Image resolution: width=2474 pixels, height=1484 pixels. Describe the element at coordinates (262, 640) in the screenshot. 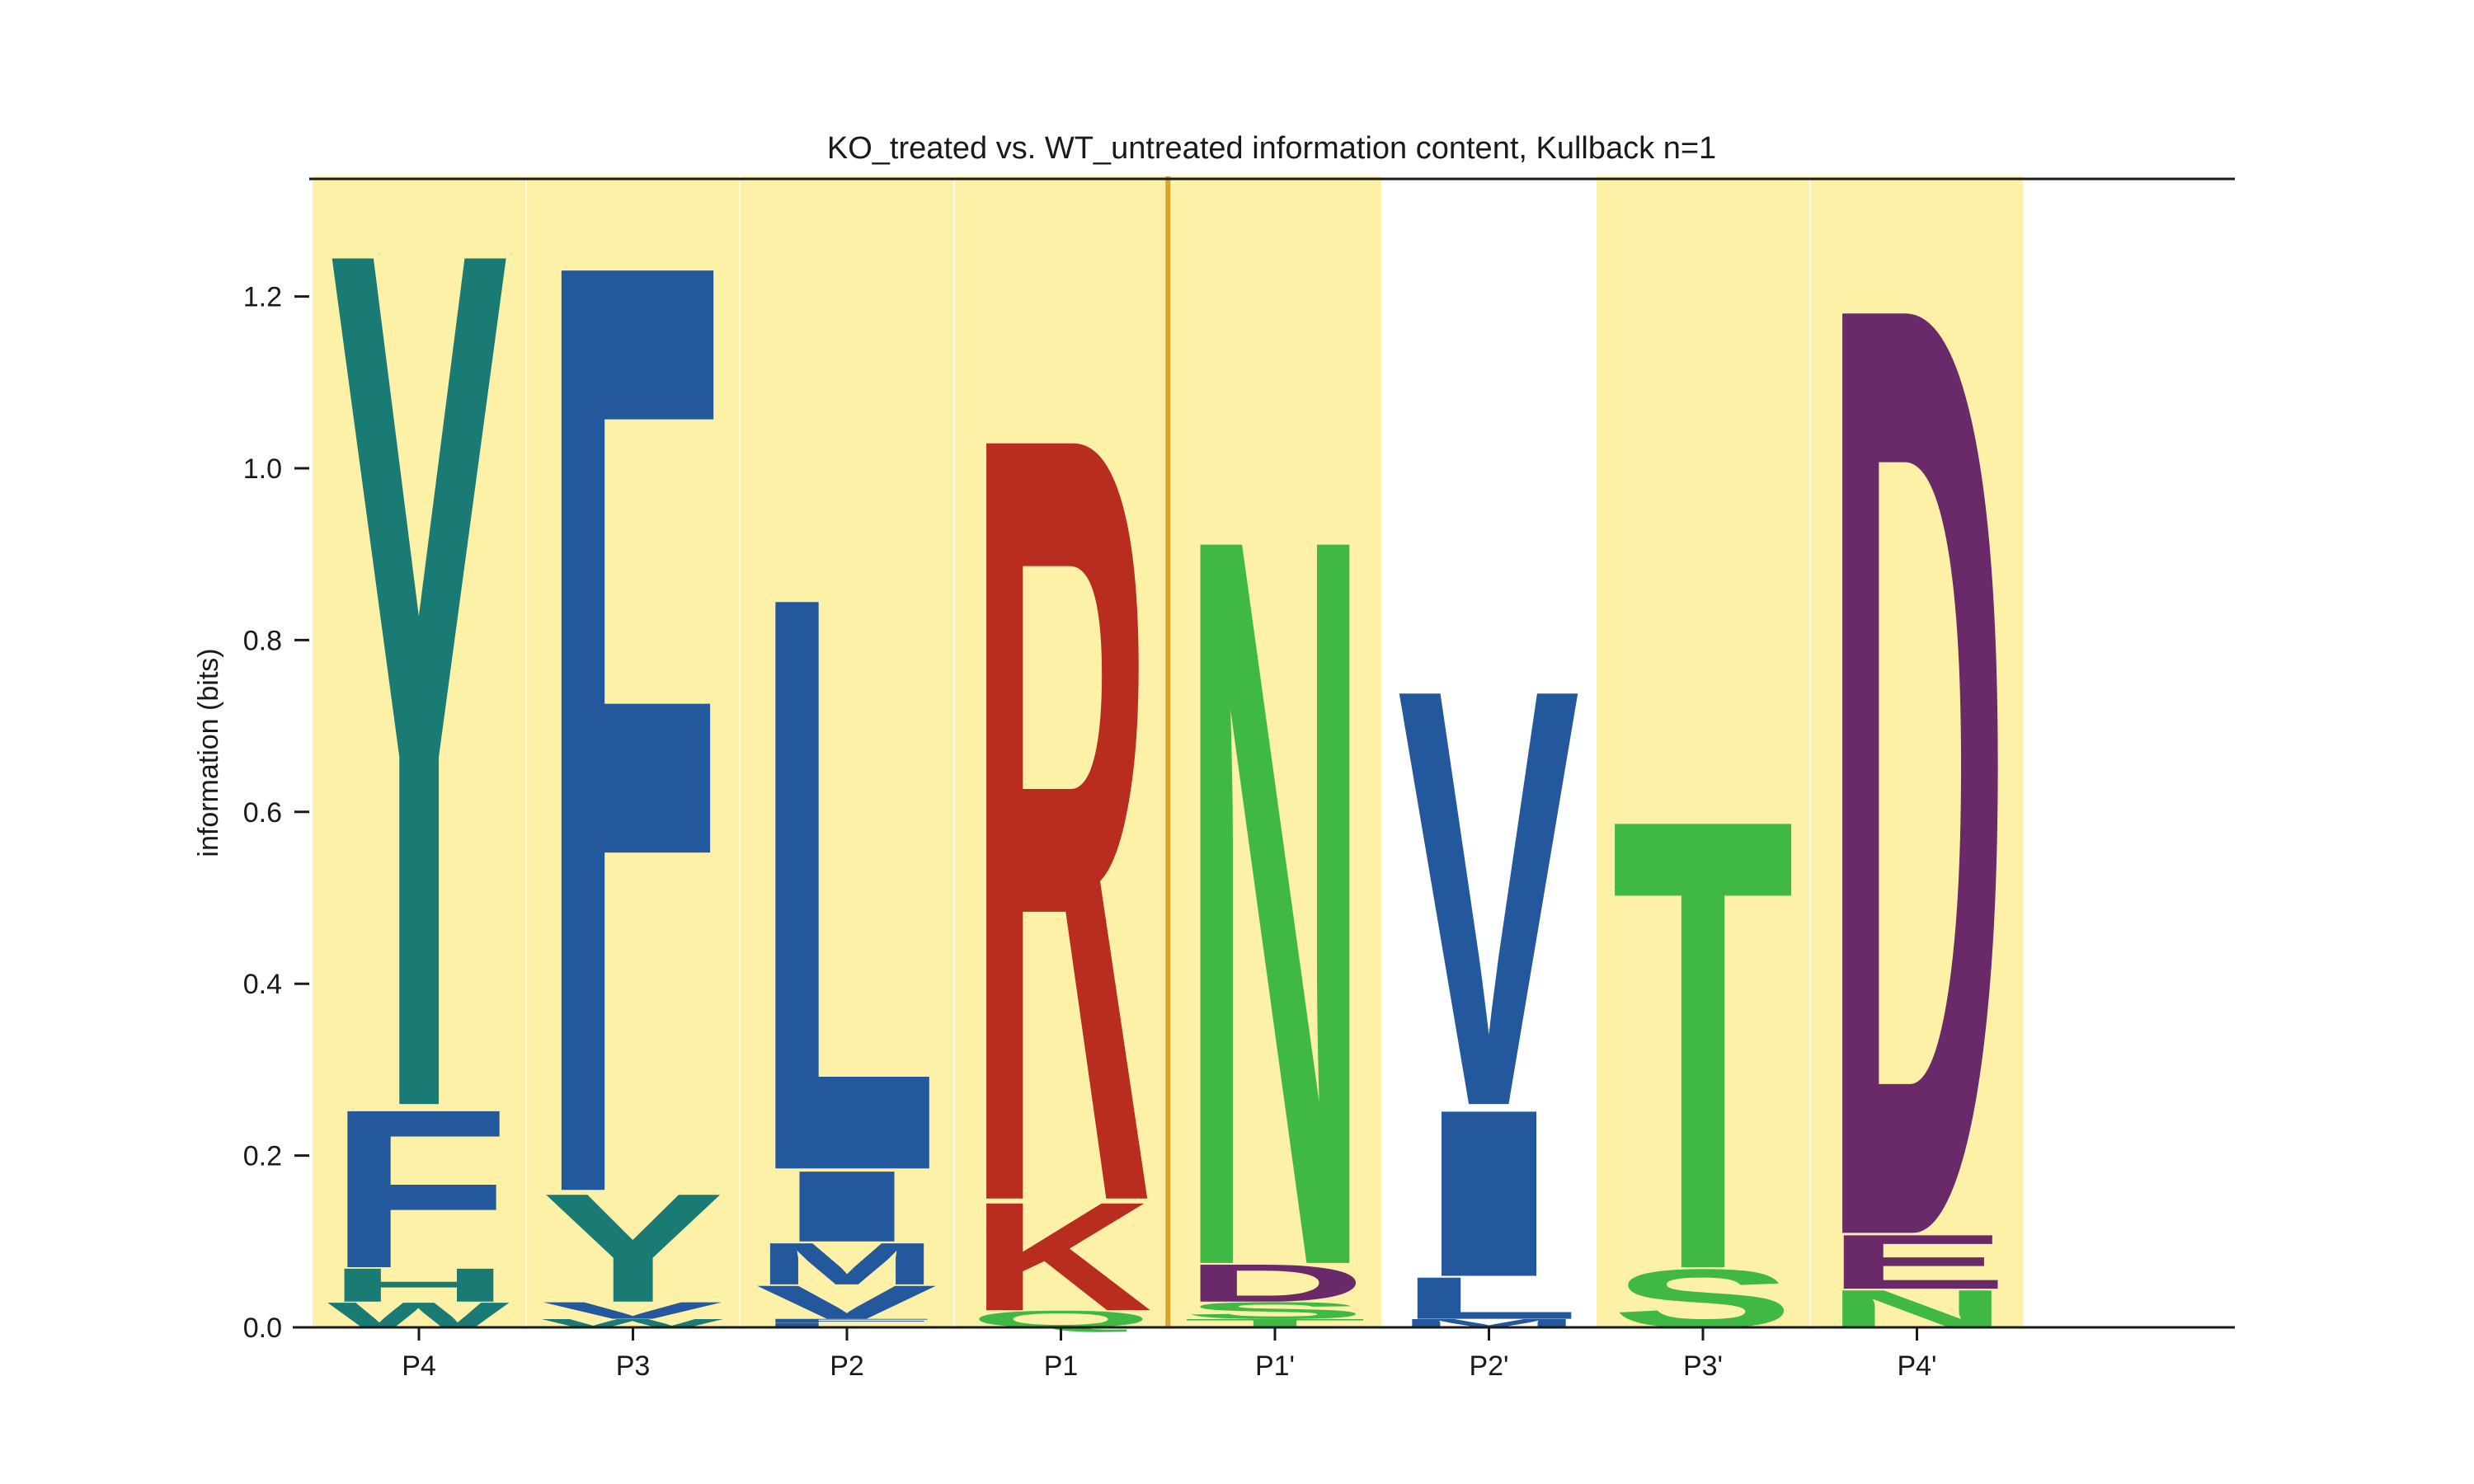

I see `y-tick-label: 0.8` at that location.